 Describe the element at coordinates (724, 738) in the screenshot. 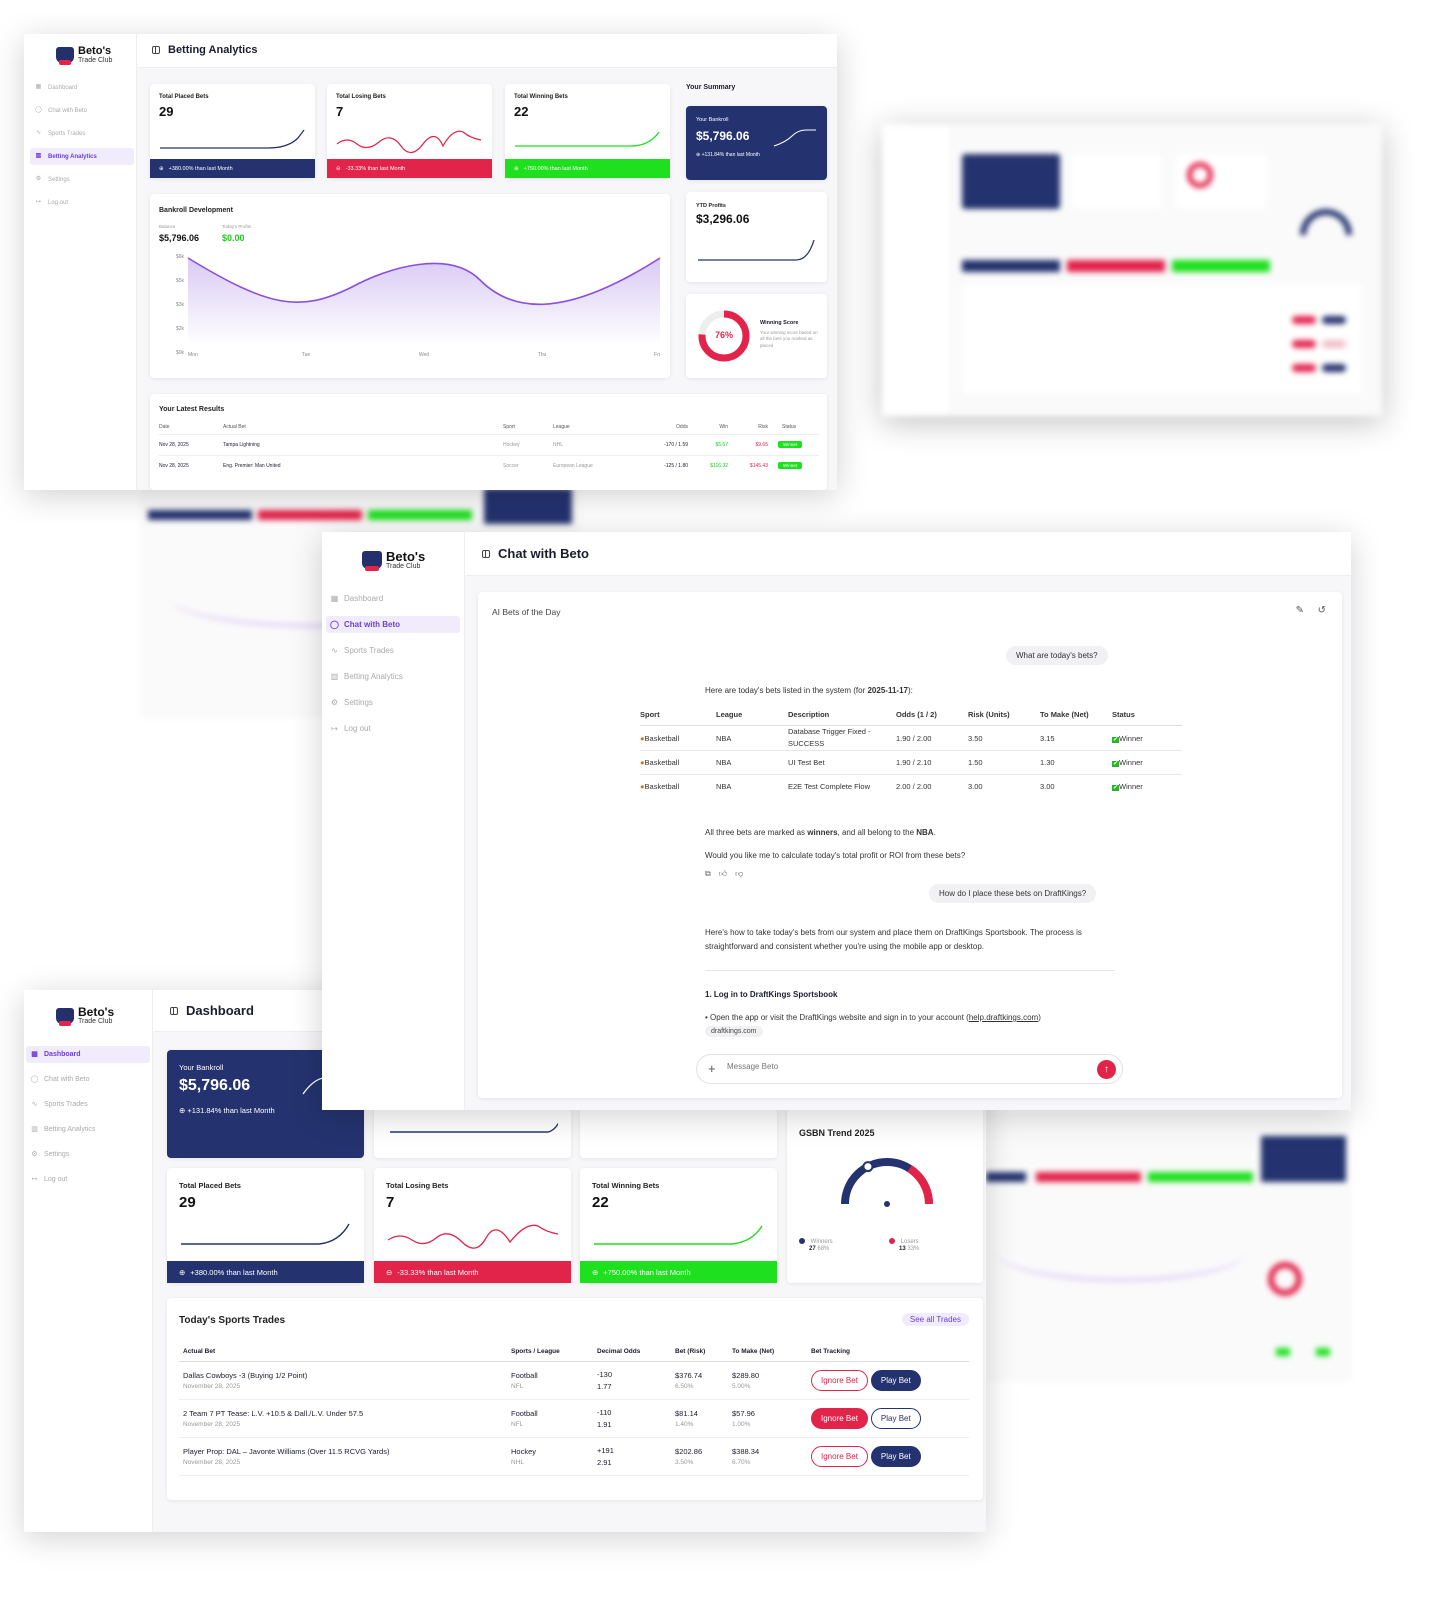

I see `cell-league: NBA` at that location.